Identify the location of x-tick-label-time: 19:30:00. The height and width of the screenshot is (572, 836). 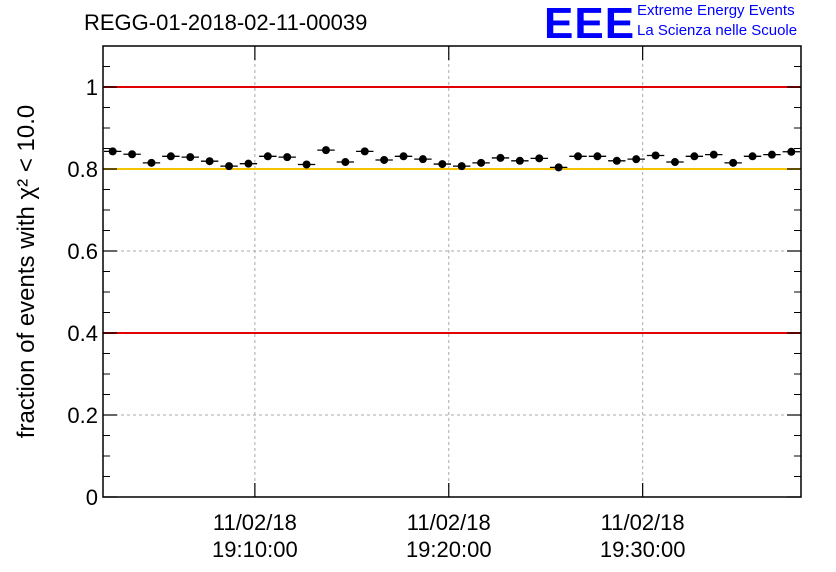
(643, 549).